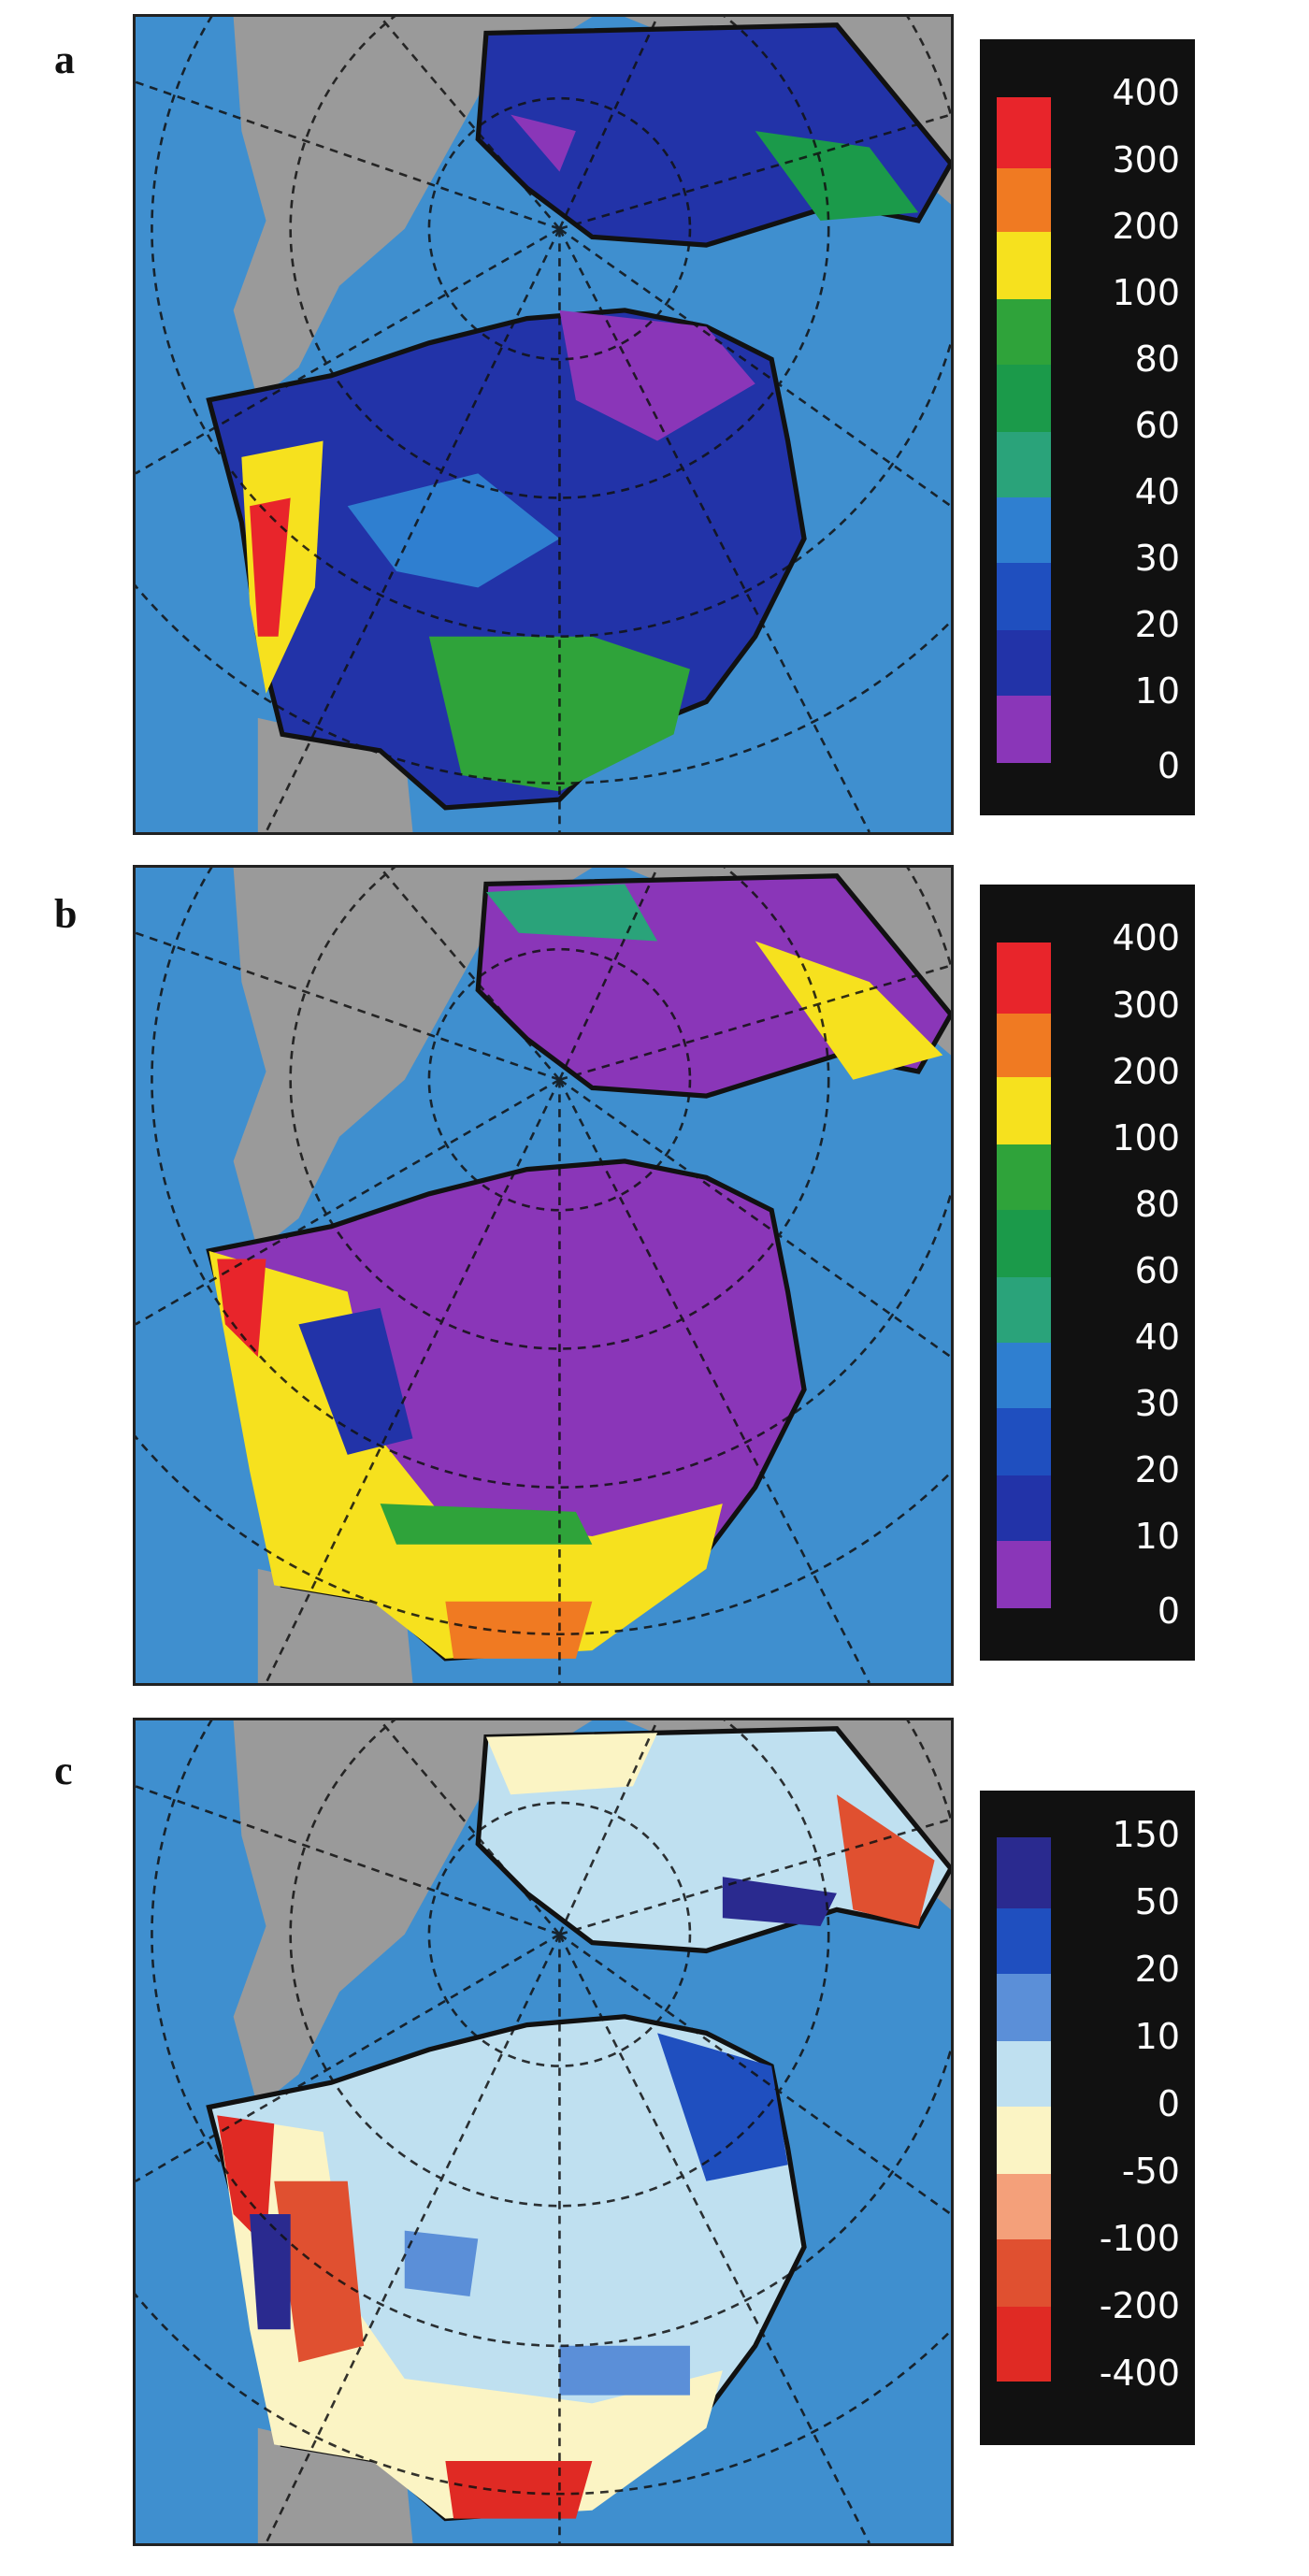 This screenshot has width=1309, height=2576. Describe the element at coordinates (1088, 1273) in the screenshot. I see `legend-b: 400 300 200 100 80 60 40 30 20 10 0` at that location.